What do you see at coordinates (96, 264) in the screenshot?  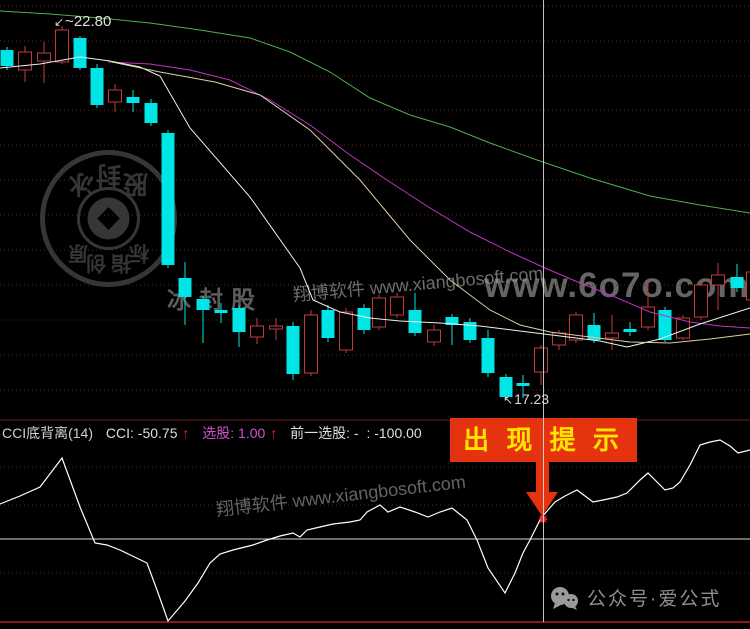 I see `svg-text: 创` at bounding box center [96, 264].